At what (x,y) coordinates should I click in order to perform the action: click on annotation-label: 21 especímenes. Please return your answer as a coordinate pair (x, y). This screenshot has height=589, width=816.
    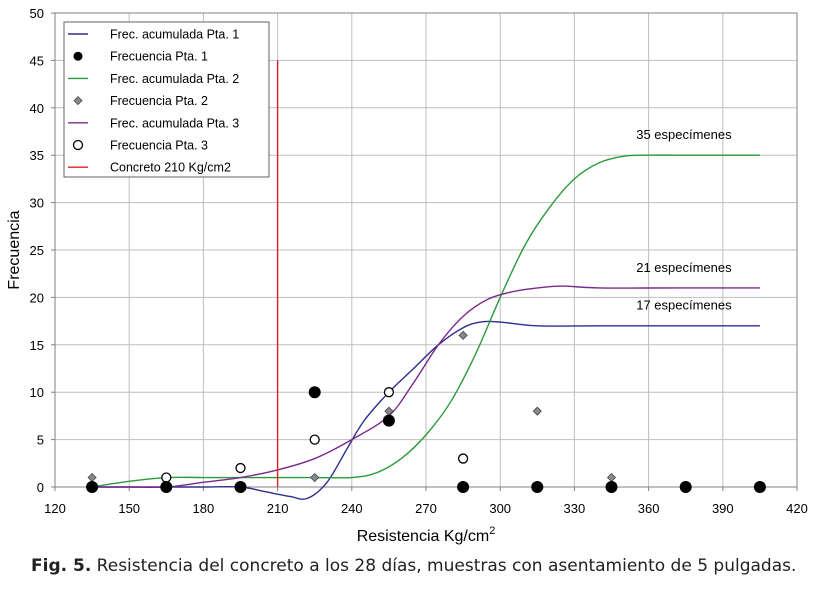
    Looking at the image, I should click on (684, 267).